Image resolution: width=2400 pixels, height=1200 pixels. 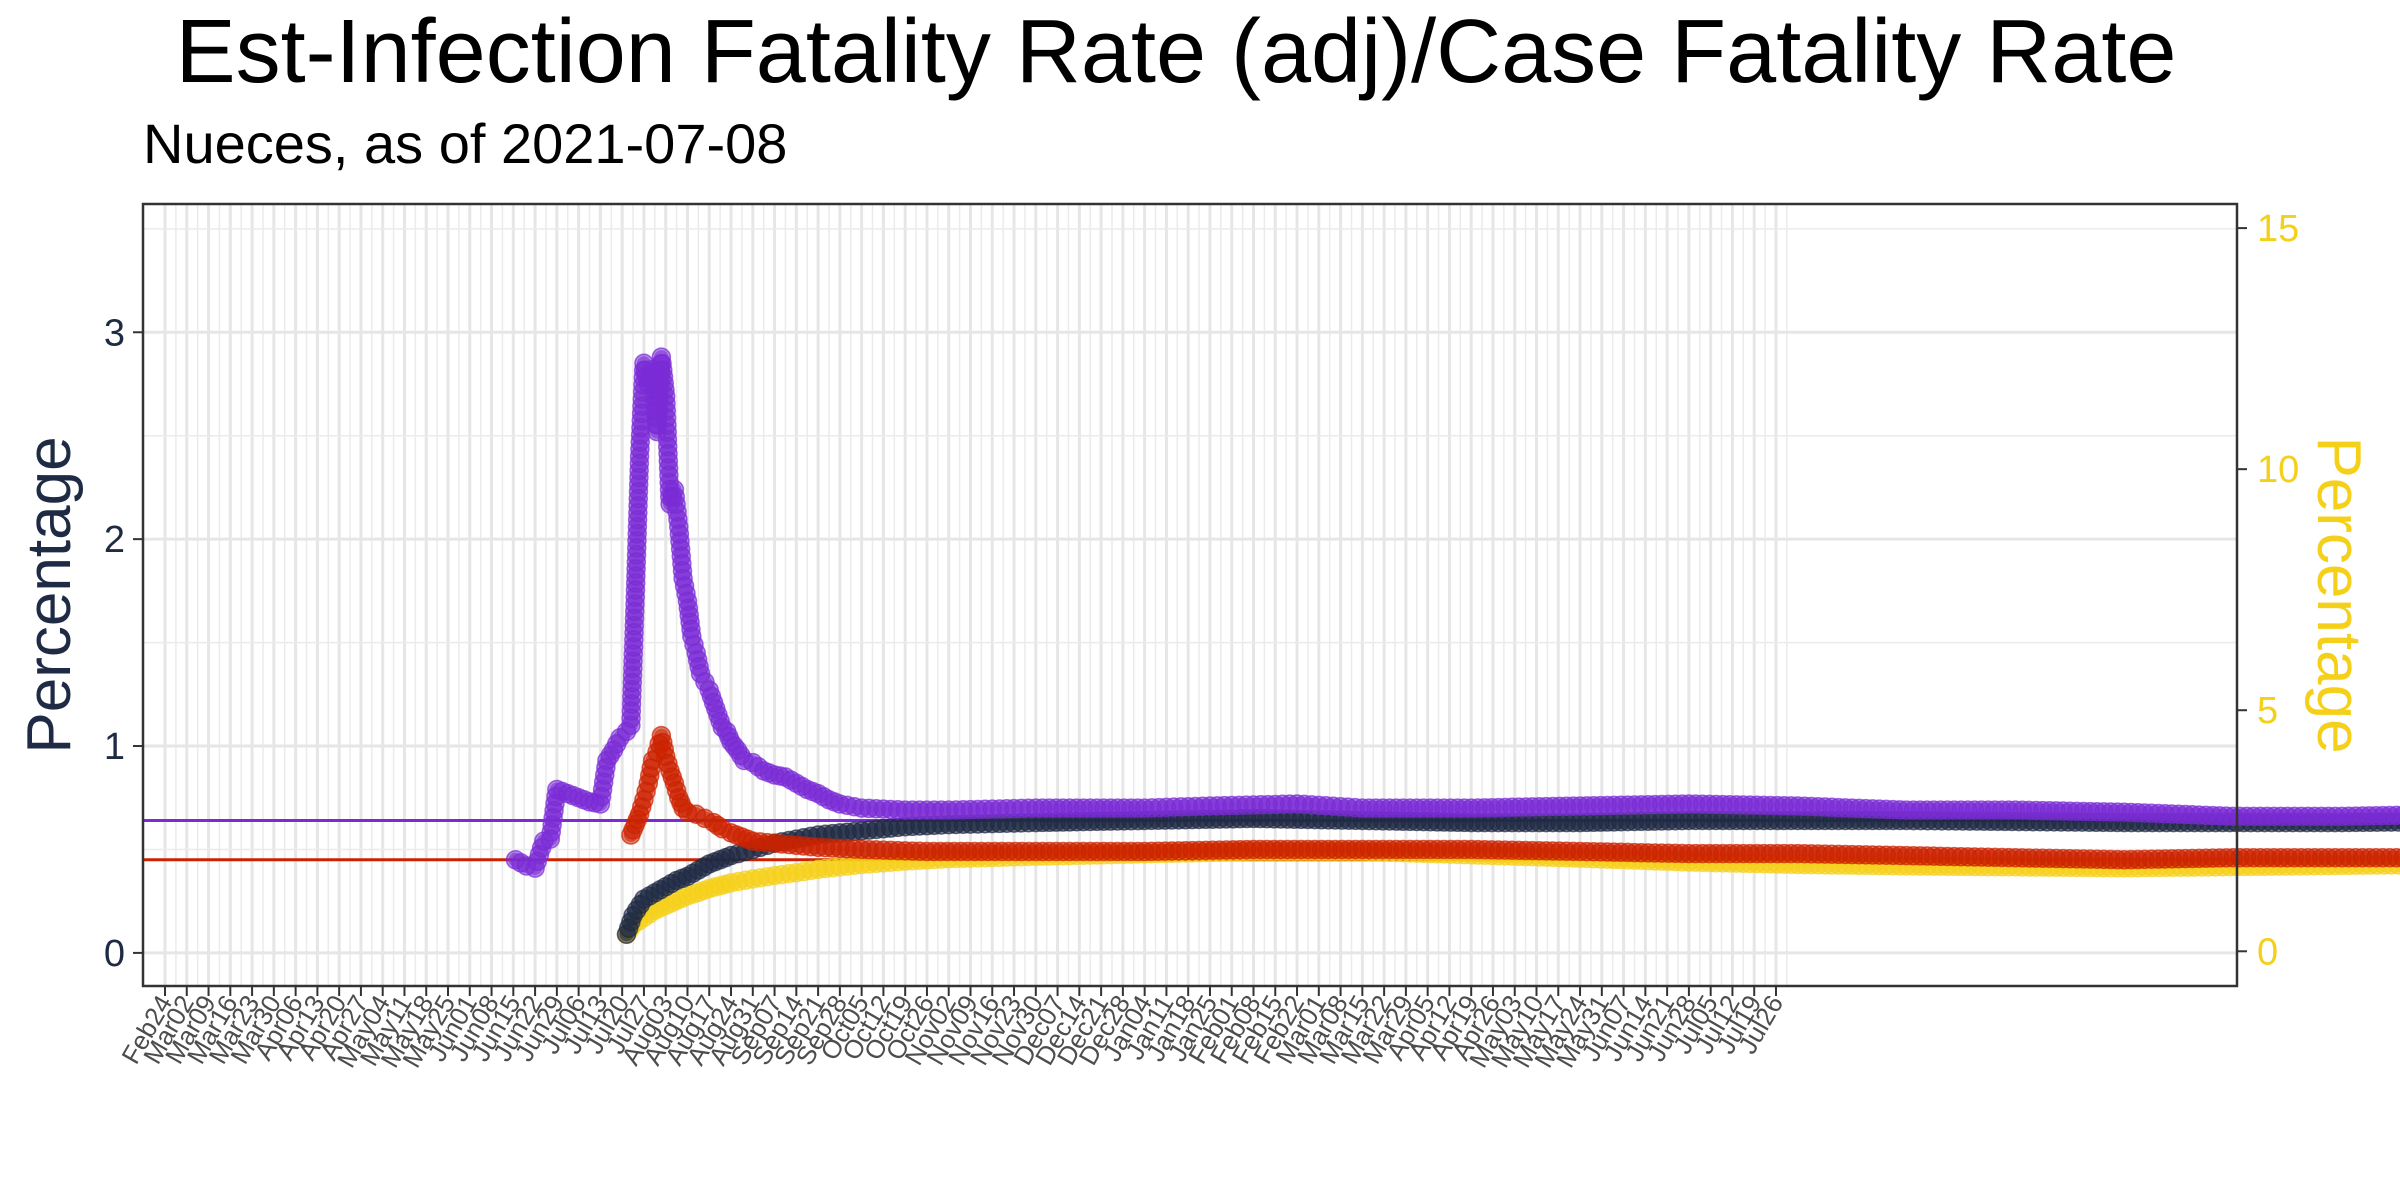 What do you see at coordinates (2278, 229) in the screenshot?
I see `y-tick-label-right: 15` at bounding box center [2278, 229].